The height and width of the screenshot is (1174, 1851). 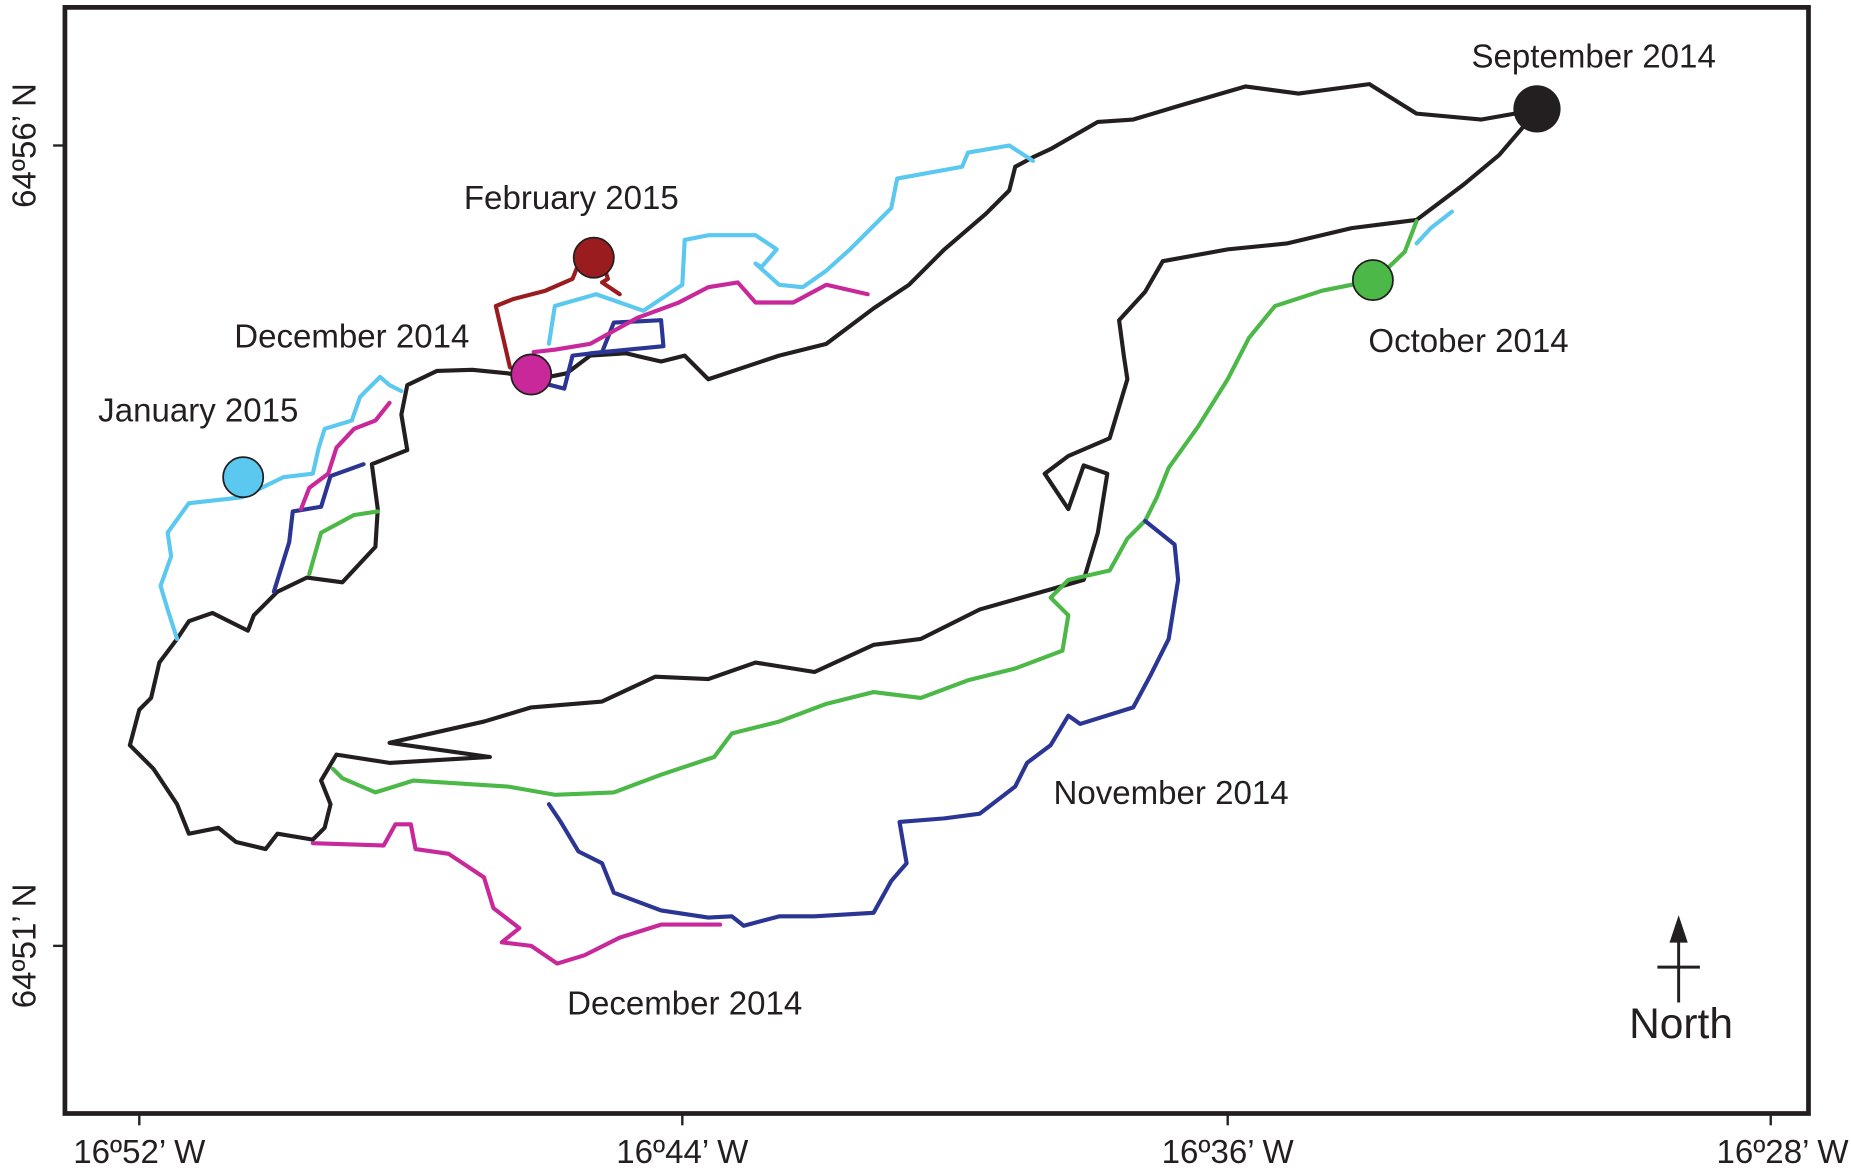 I want to click on flow-december-south, so click(x=516, y=894).